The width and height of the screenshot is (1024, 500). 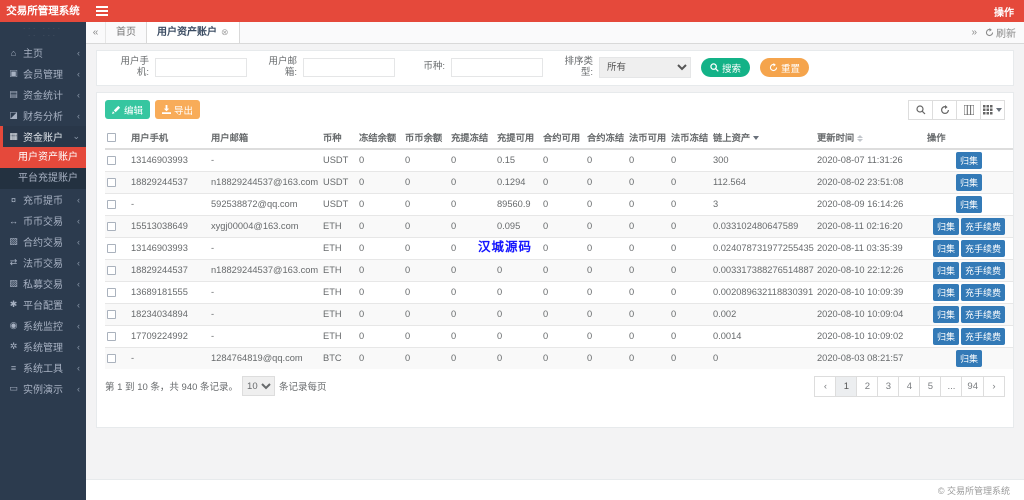 I want to click on table-refresh-button, so click(x=944, y=109).